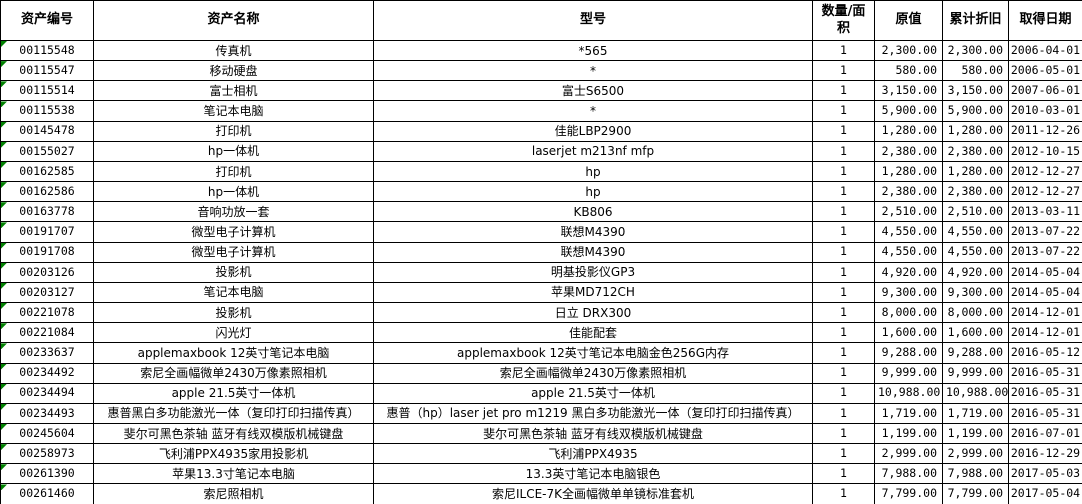 The width and height of the screenshot is (1082, 504). What do you see at coordinates (975, 333) in the screenshot?
I see `accumulated-depreciation-cell: 1,600.00` at bounding box center [975, 333].